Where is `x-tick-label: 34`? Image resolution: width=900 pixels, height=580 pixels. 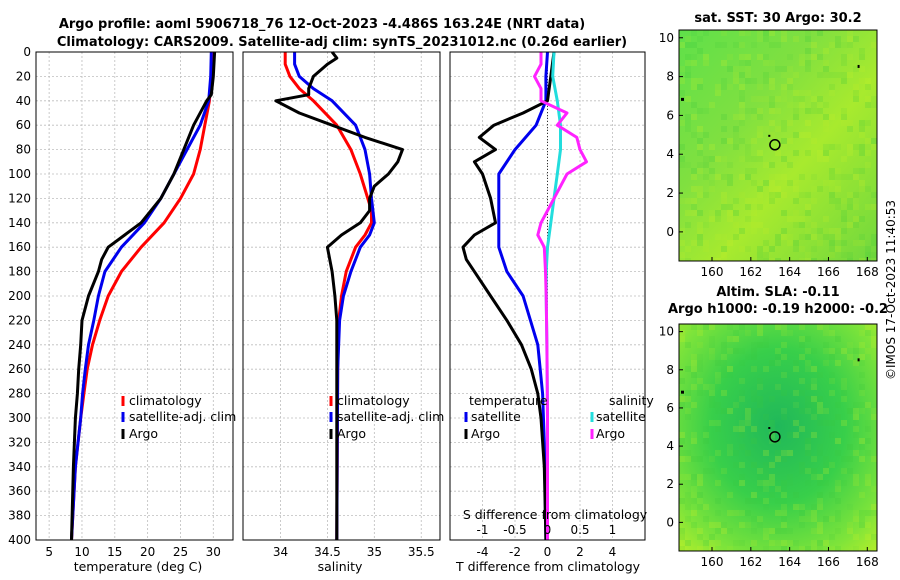
x-tick-label: 34 is located at coordinates (280, 552).